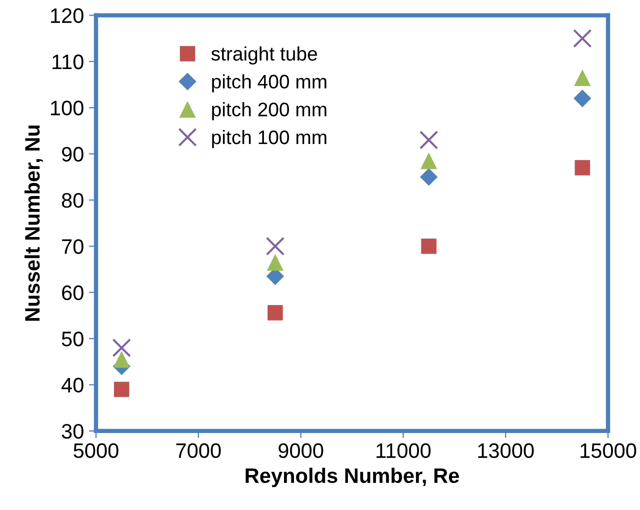 The width and height of the screenshot is (640, 510). What do you see at coordinates (73, 339) in the screenshot?
I see `y-tick-label: 50` at bounding box center [73, 339].